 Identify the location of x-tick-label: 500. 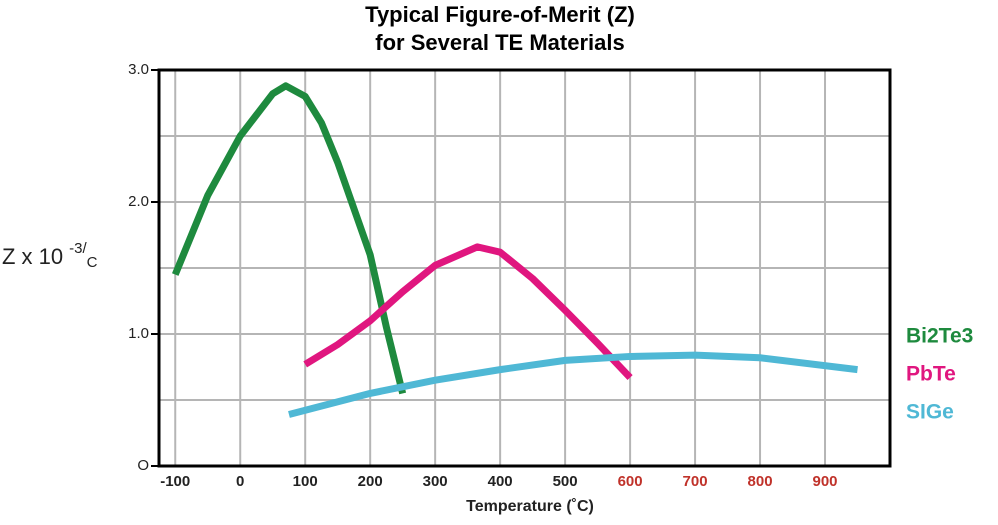
(565, 481).